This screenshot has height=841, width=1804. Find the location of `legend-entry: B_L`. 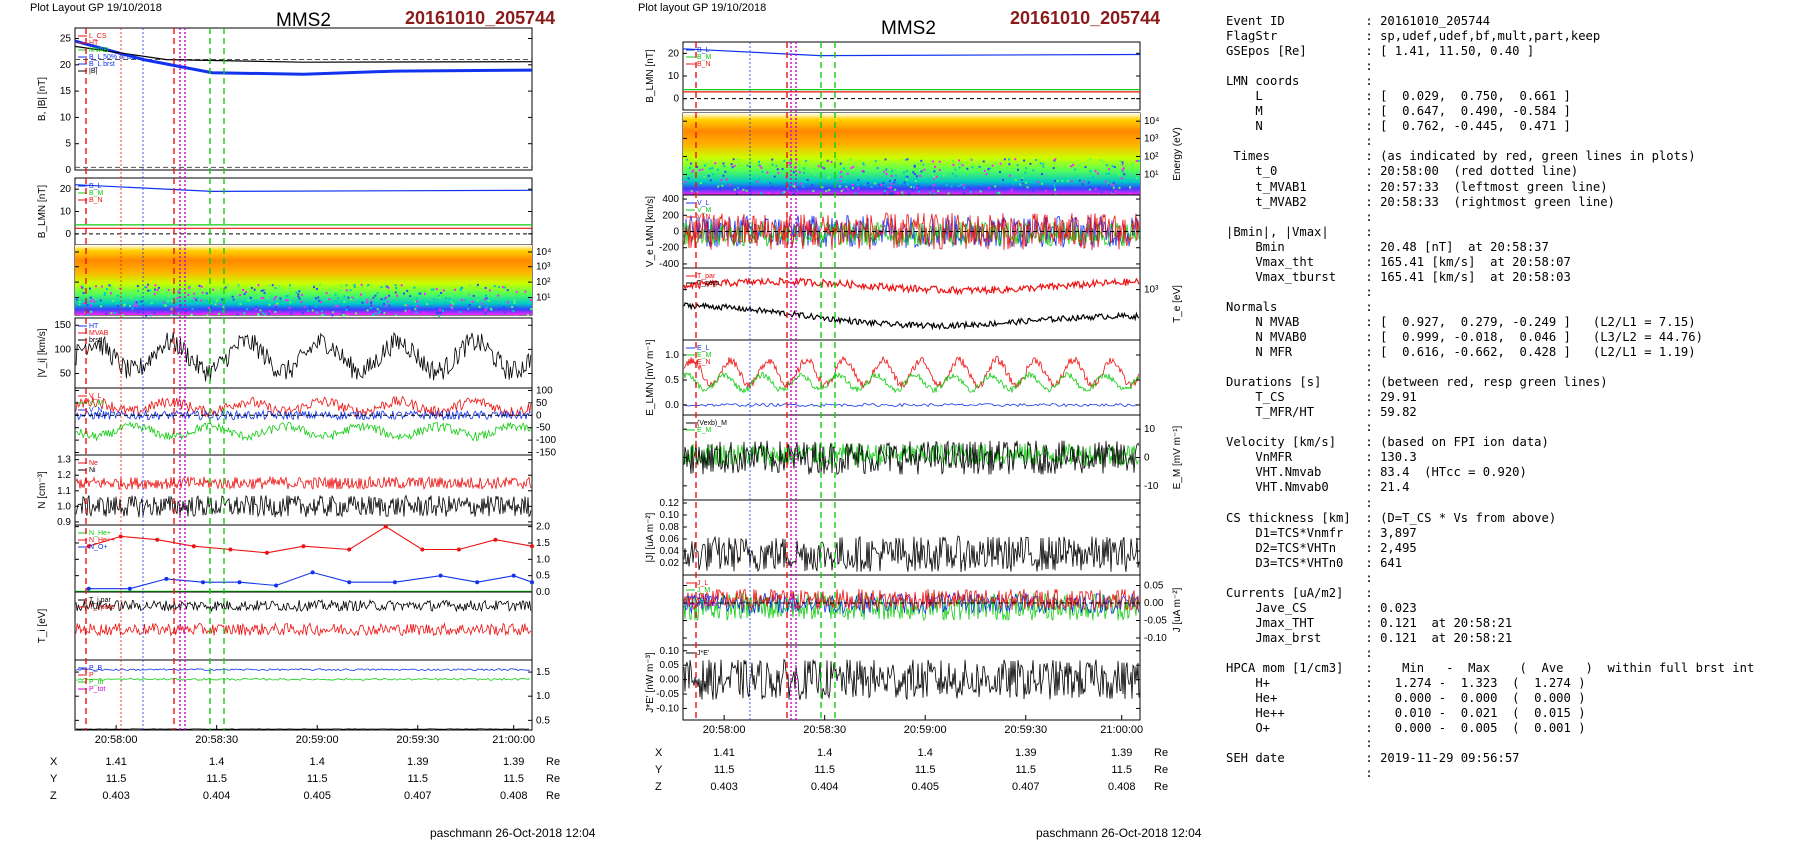

legend-entry: B_L is located at coordinates (703, 50).